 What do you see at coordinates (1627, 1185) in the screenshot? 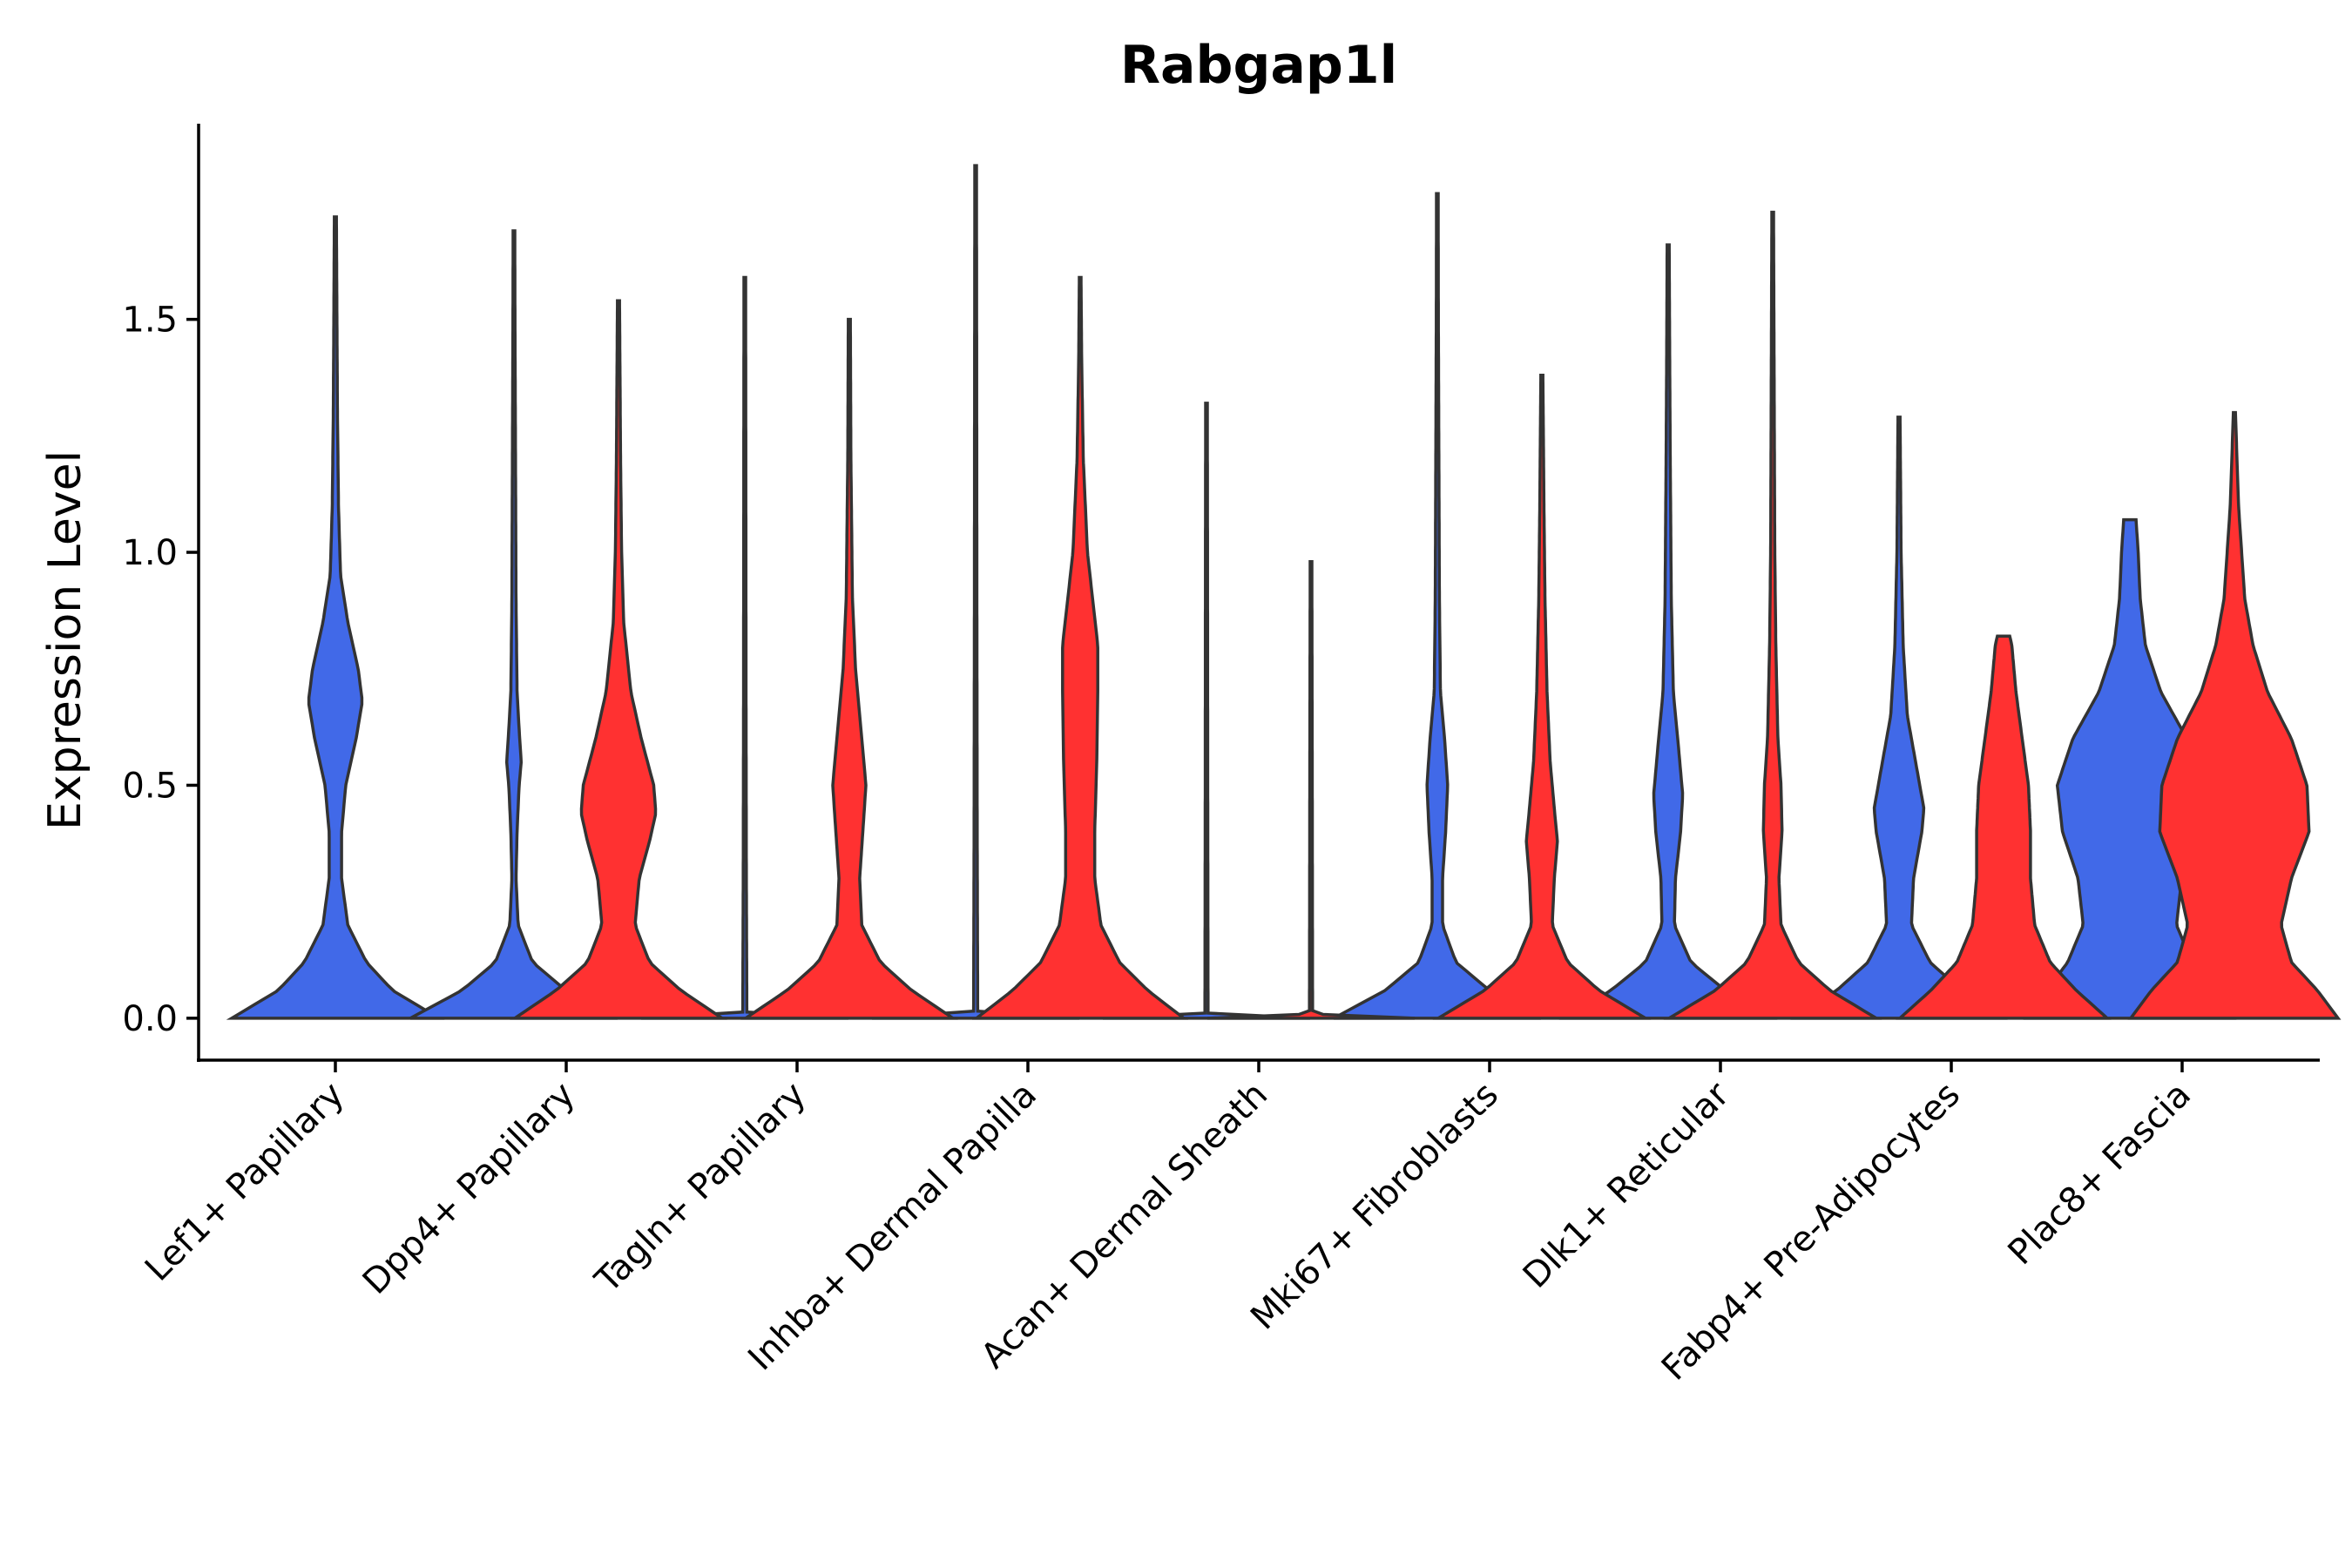
I see `x-tick-label: Dlk1+ Reticular` at bounding box center [1627, 1185].